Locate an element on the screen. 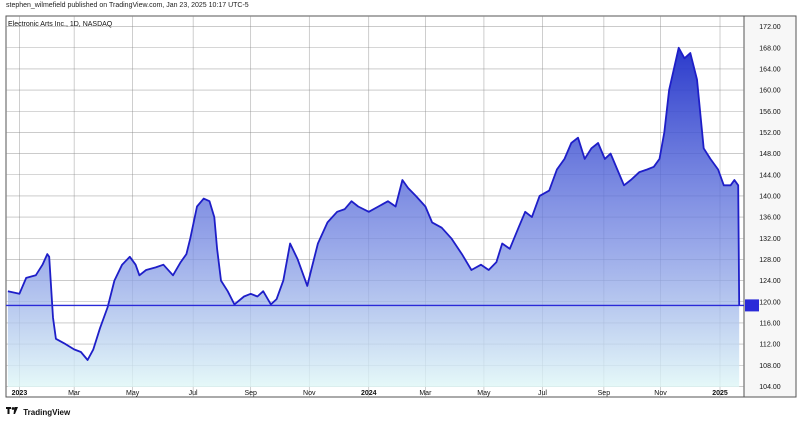 The image size is (800, 423). y-tick-label: 124.00 is located at coordinates (770, 281).